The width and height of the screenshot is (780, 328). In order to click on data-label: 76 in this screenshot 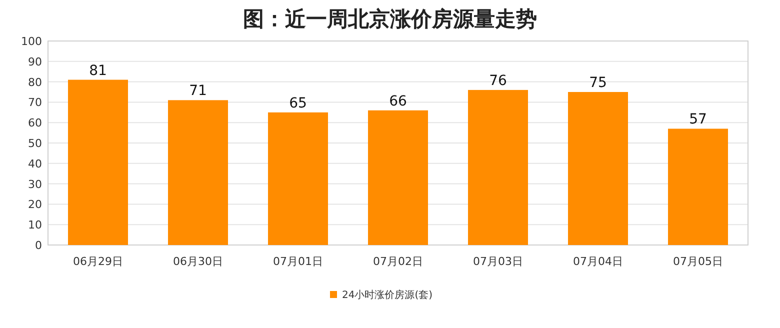, I will do `click(498, 80)`.